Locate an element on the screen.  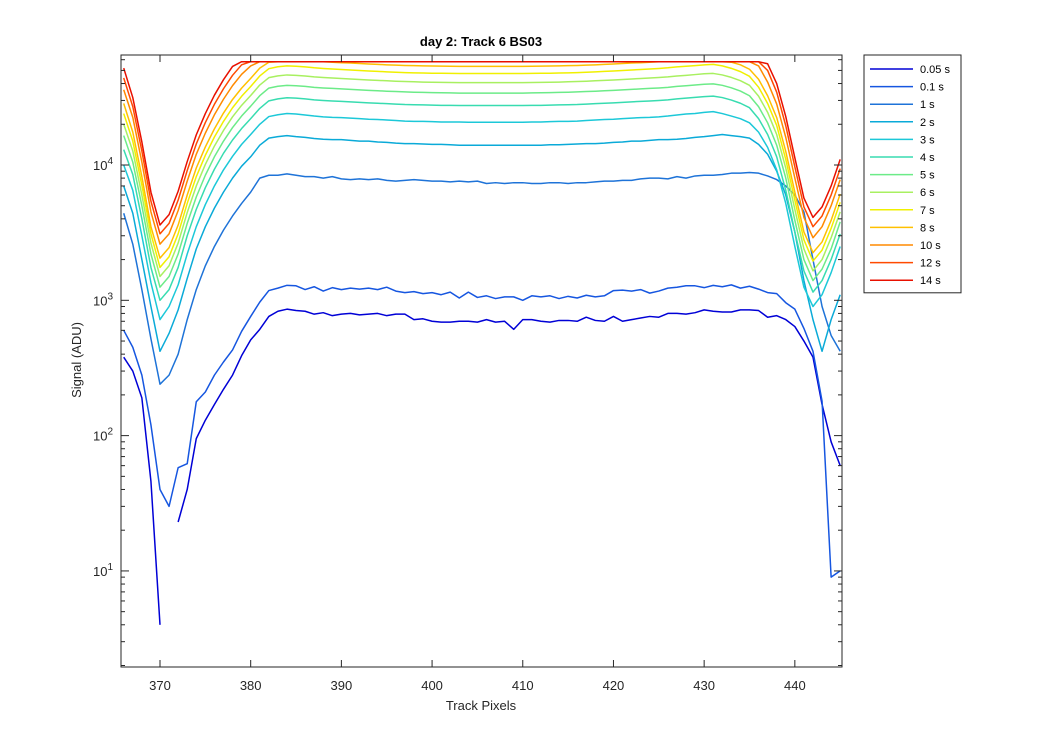
legend-label: 14 s is located at coordinates (930, 281).